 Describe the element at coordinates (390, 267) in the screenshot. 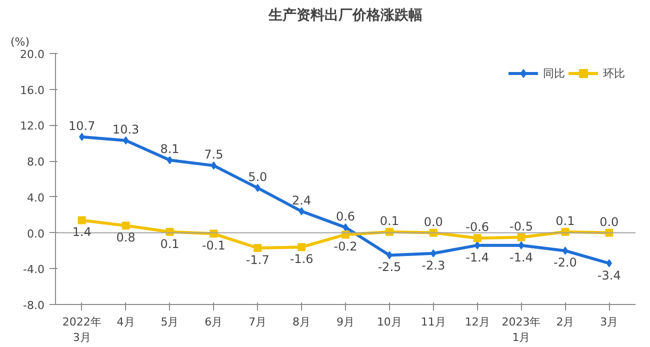

I see `data-label: -2.5` at that location.